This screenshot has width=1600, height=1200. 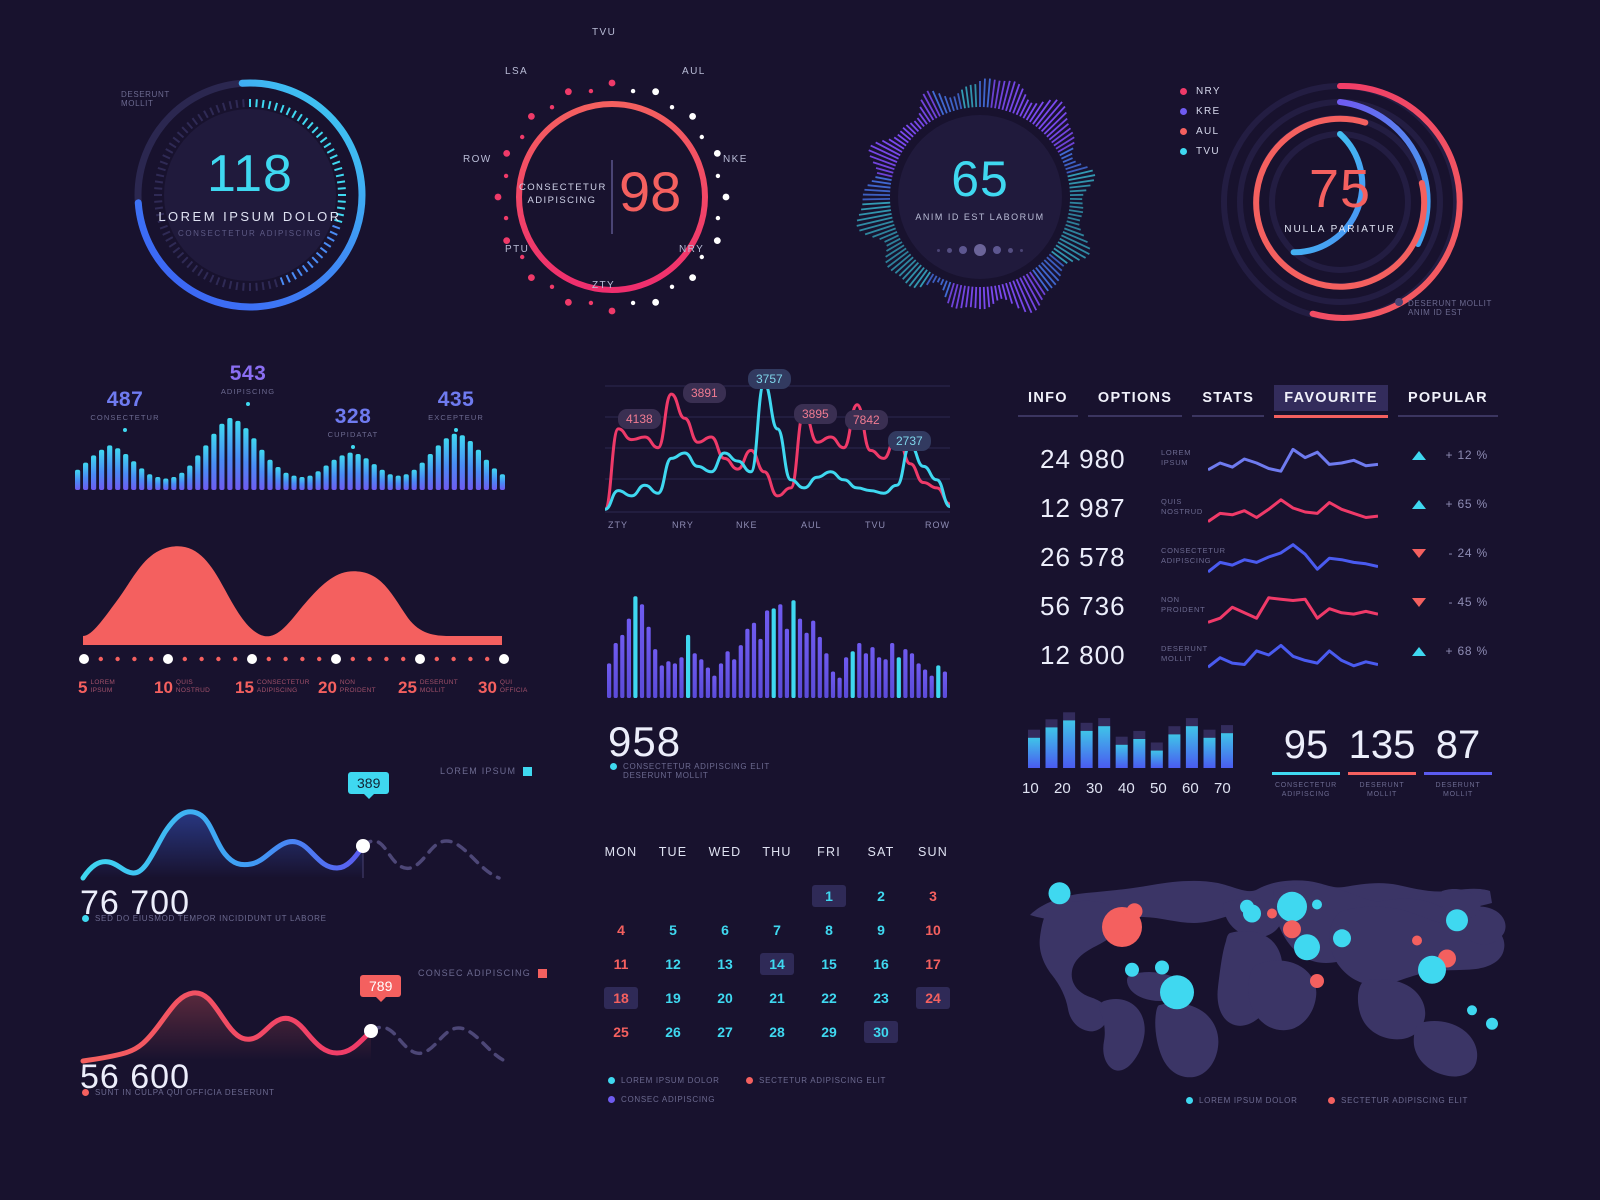 I want to click on calendar-day-6: 6, so click(x=725, y=930).